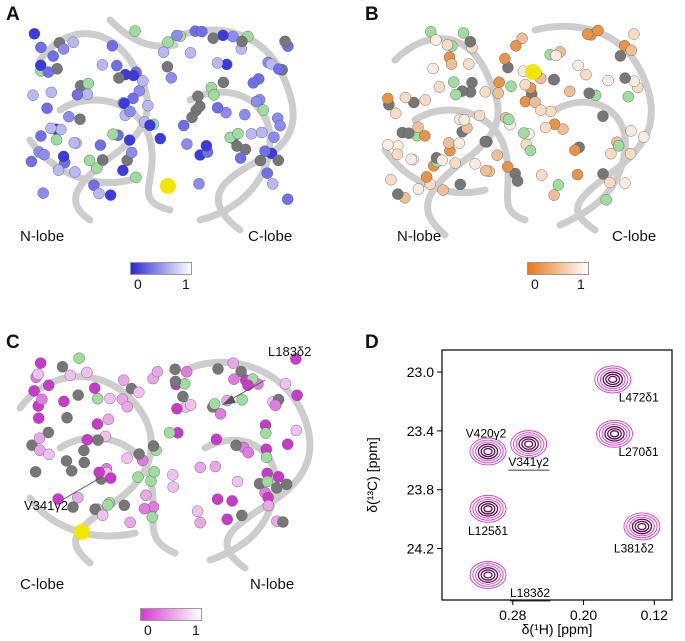  I want to click on peak-label: L125δ1, so click(488, 531).